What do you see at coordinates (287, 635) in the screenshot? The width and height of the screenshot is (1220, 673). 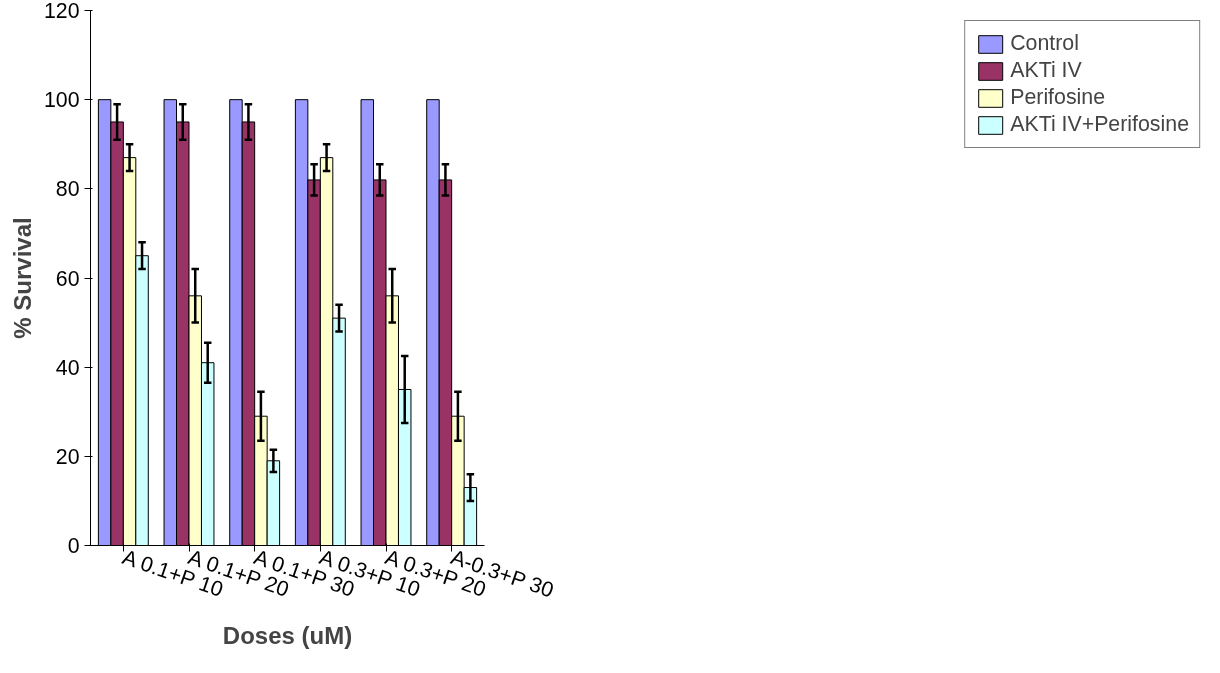 I see `x-axis-title: Doses (uM)` at bounding box center [287, 635].